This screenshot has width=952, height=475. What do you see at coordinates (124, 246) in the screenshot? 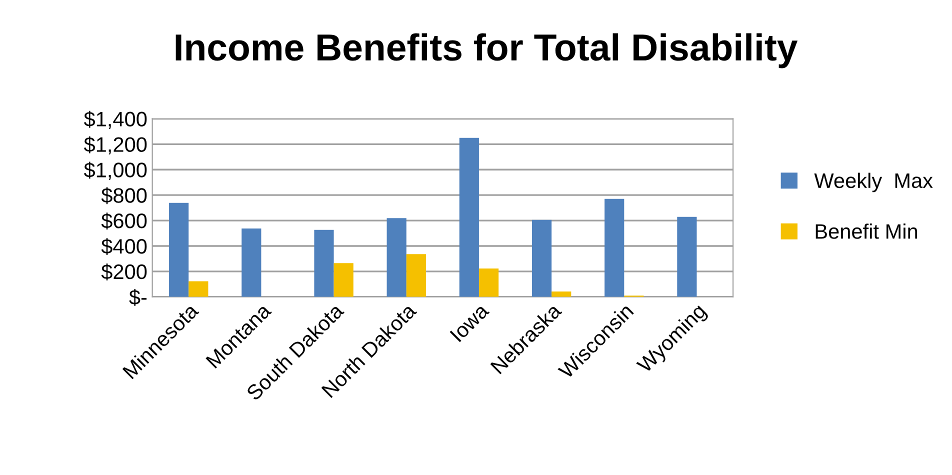
I see `y-tick-label: $400` at bounding box center [124, 246].